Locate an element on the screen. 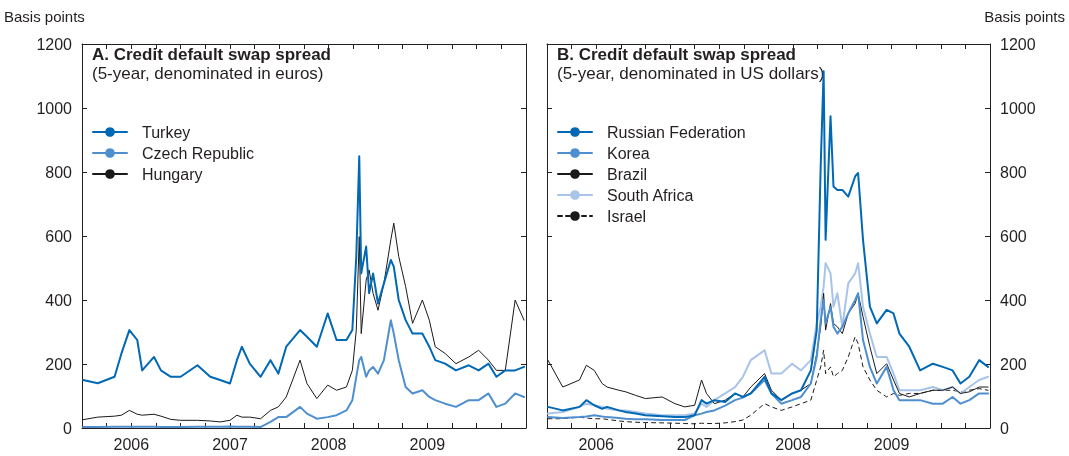 The width and height of the screenshot is (1069, 456). legend-label: Hungary is located at coordinates (172, 174).